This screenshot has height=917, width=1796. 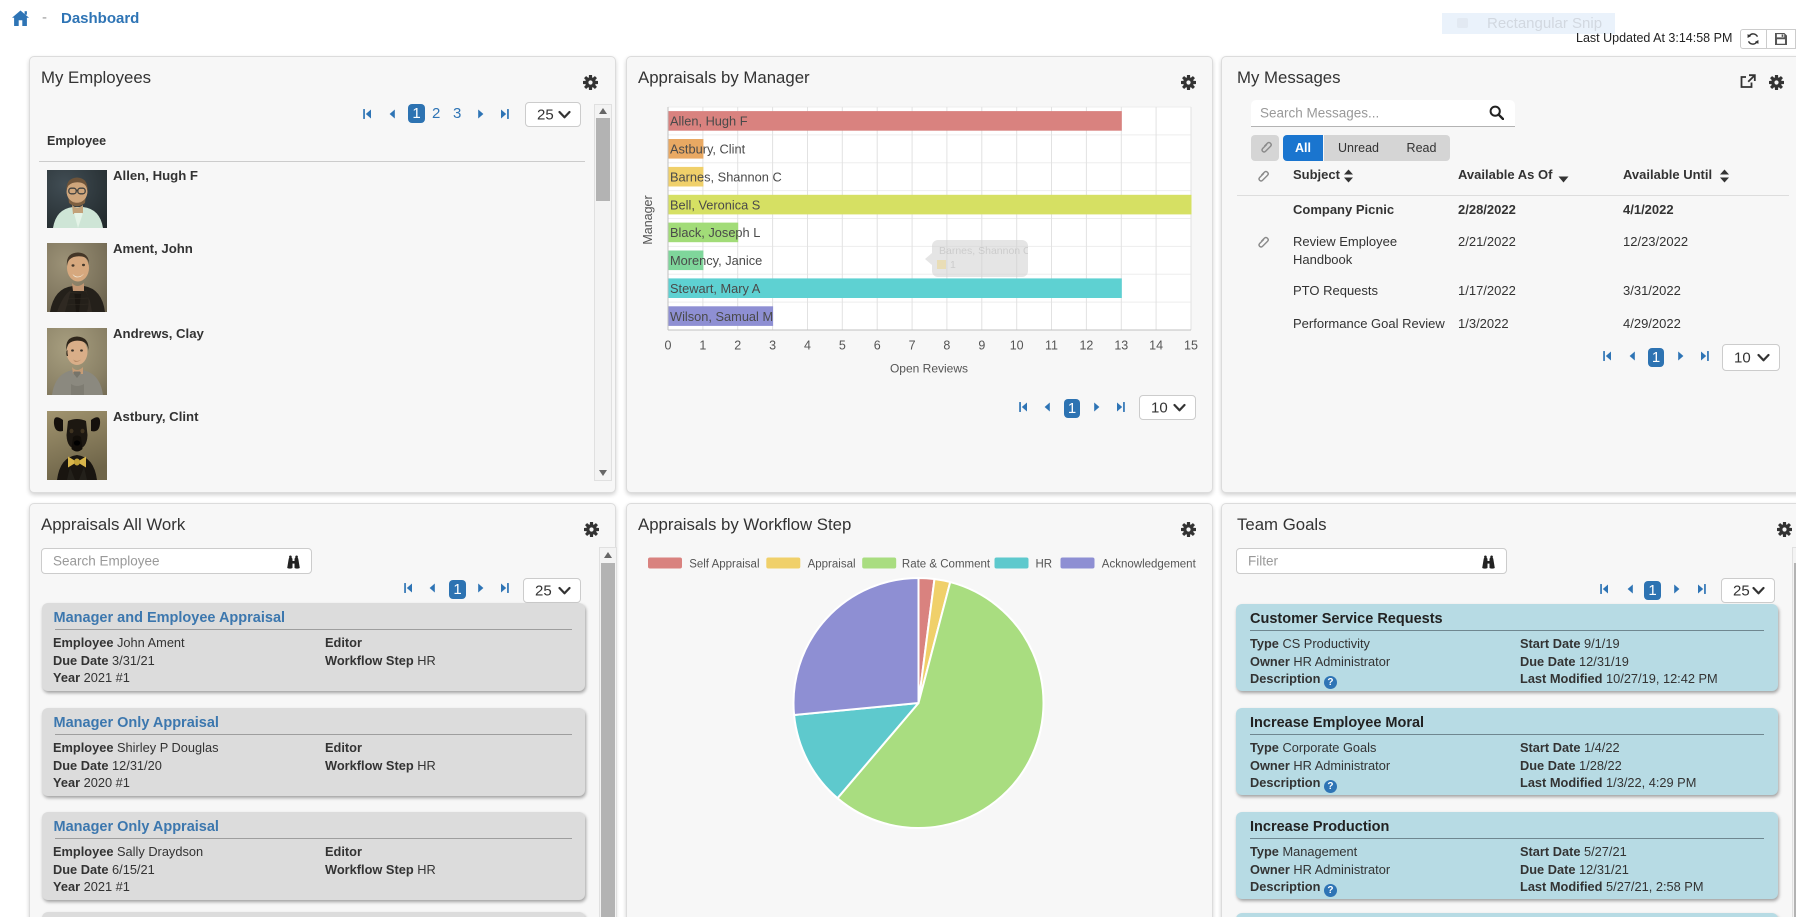 What do you see at coordinates (946, 346) in the screenshot?
I see `svg-text: 8` at bounding box center [946, 346].